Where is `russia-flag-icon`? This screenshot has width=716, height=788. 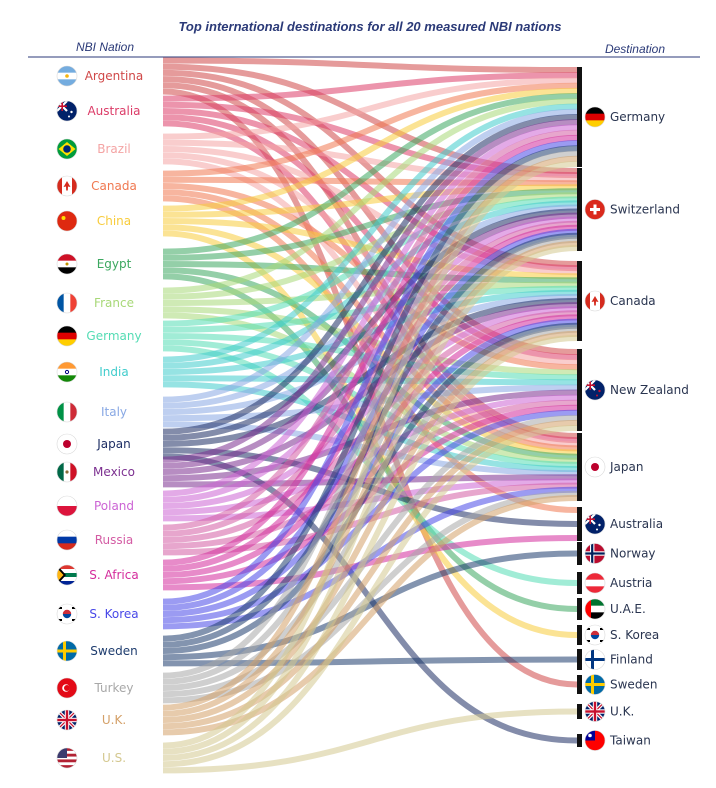 russia-flag-icon is located at coordinates (67, 540).